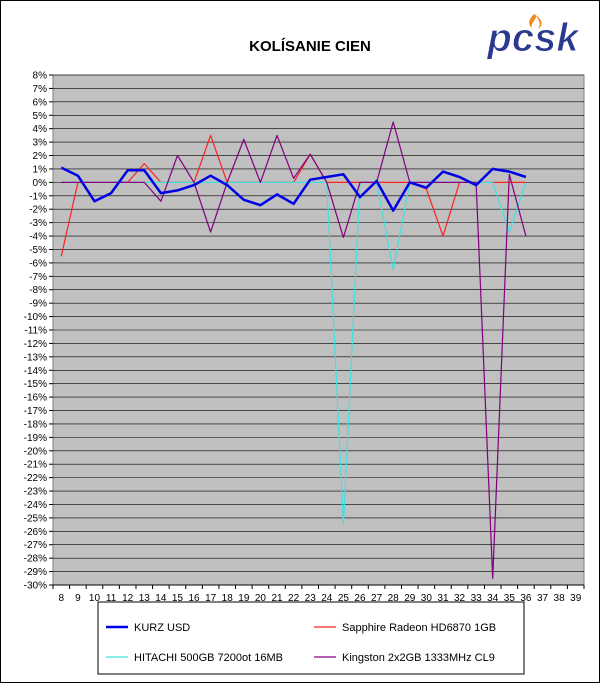  Describe the element at coordinates (327, 598) in the screenshot. I see `x-tick-label: 24` at that location.